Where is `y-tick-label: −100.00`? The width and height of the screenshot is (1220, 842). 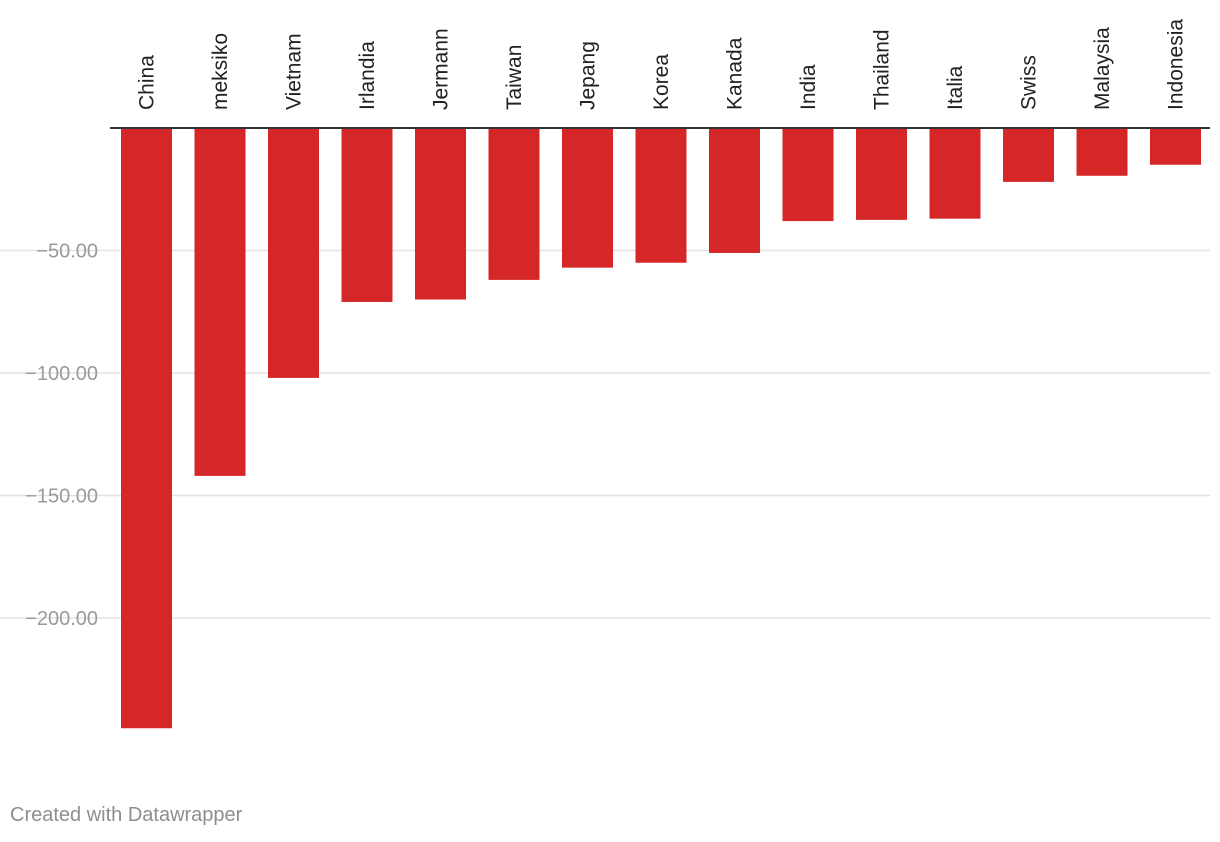
y-tick-label: −100.00 is located at coordinates (61, 374).